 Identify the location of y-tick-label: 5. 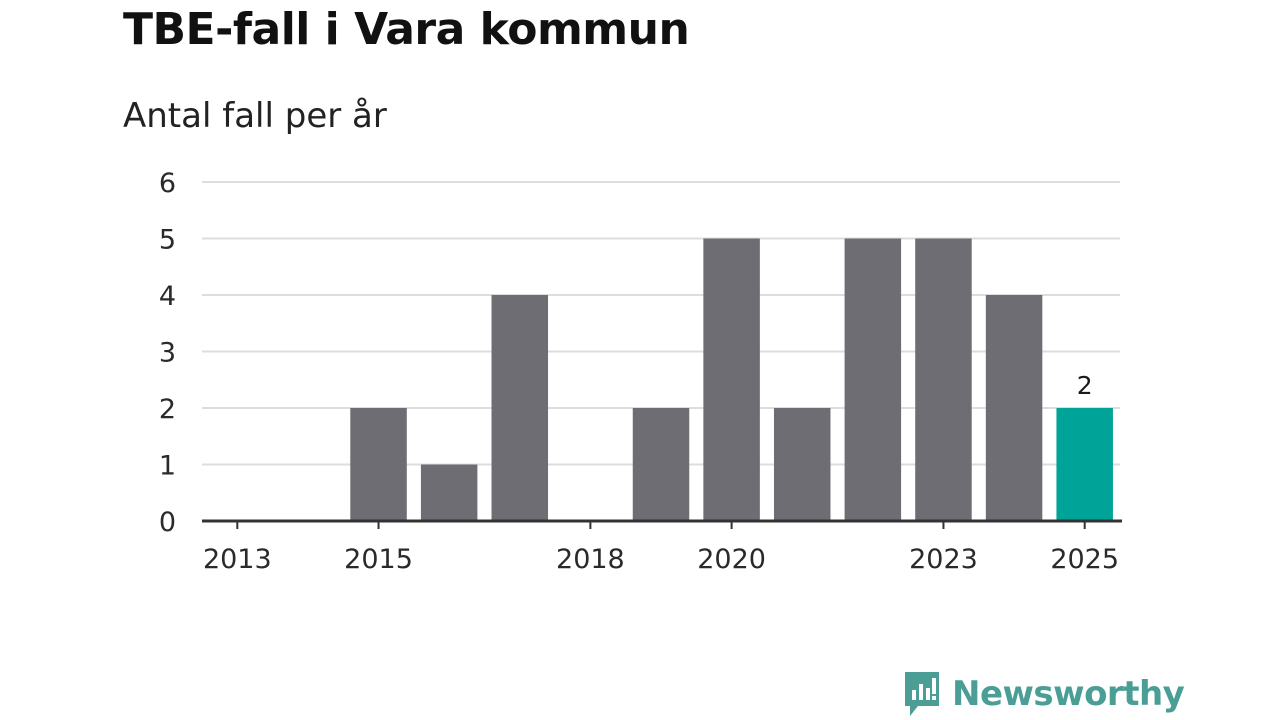
(167, 240).